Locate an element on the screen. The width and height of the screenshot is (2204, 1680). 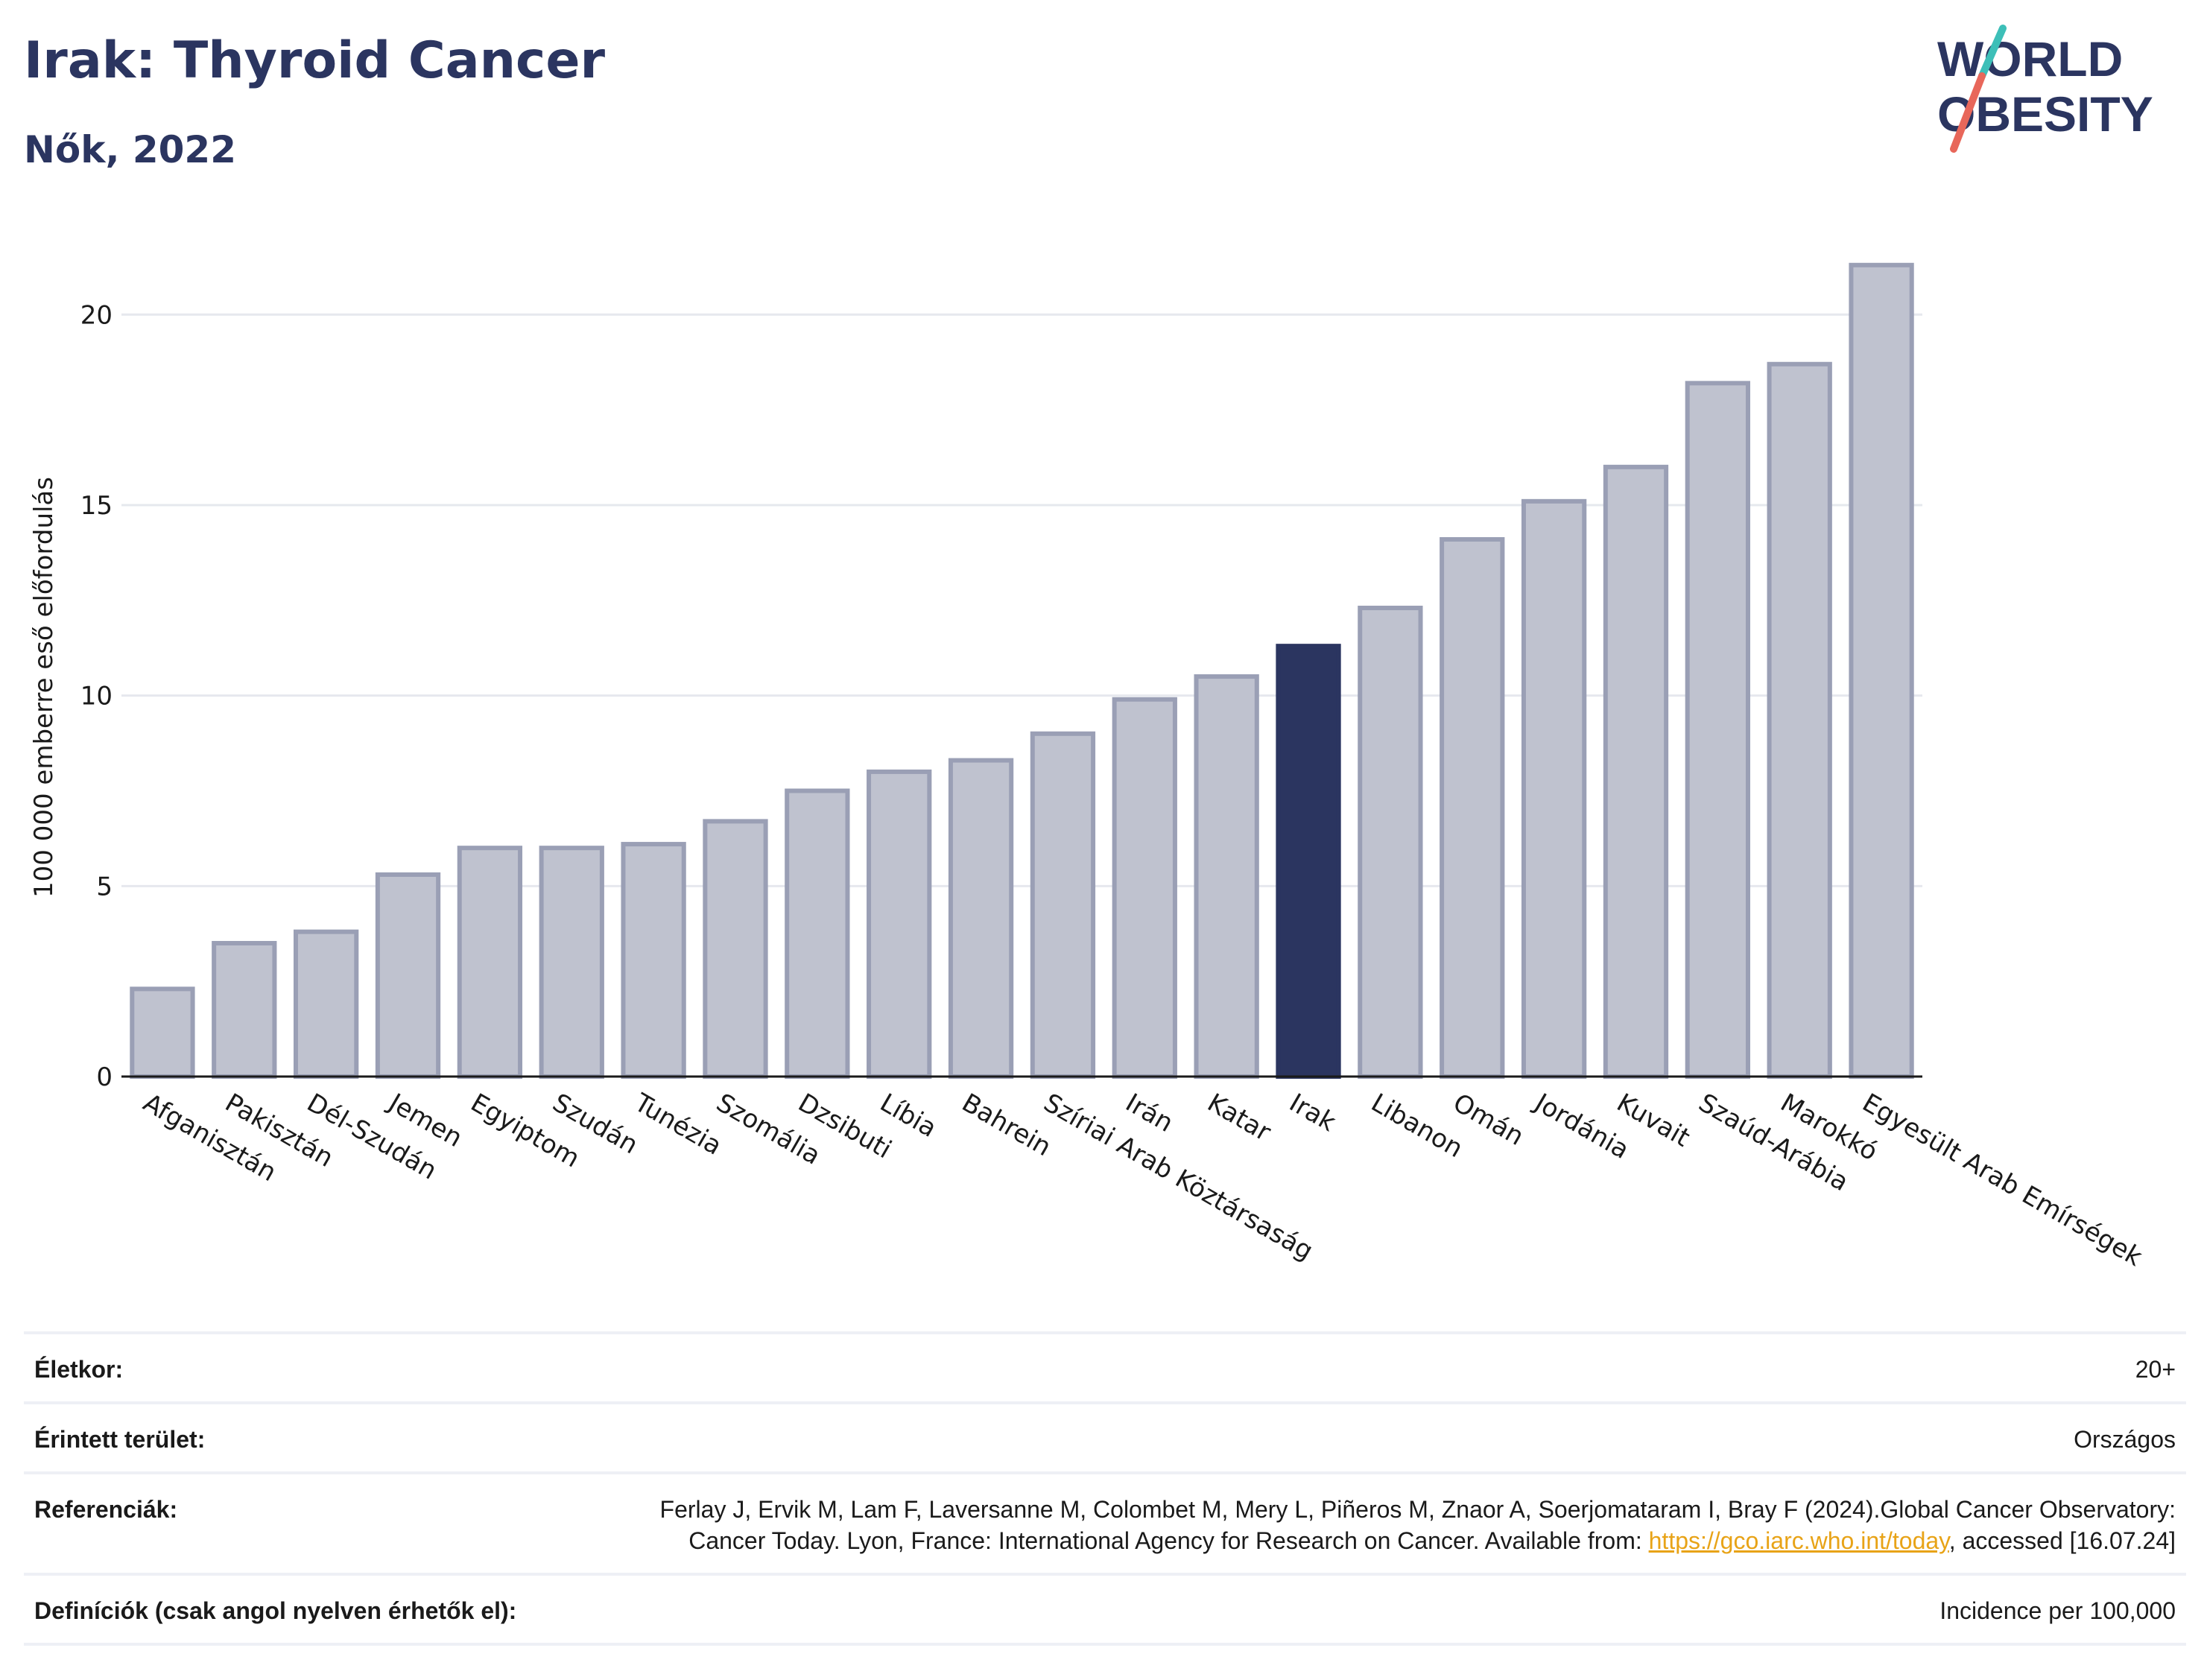
chart-title: Irak: Thyroid Cancer is located at coordinates (315, 60).